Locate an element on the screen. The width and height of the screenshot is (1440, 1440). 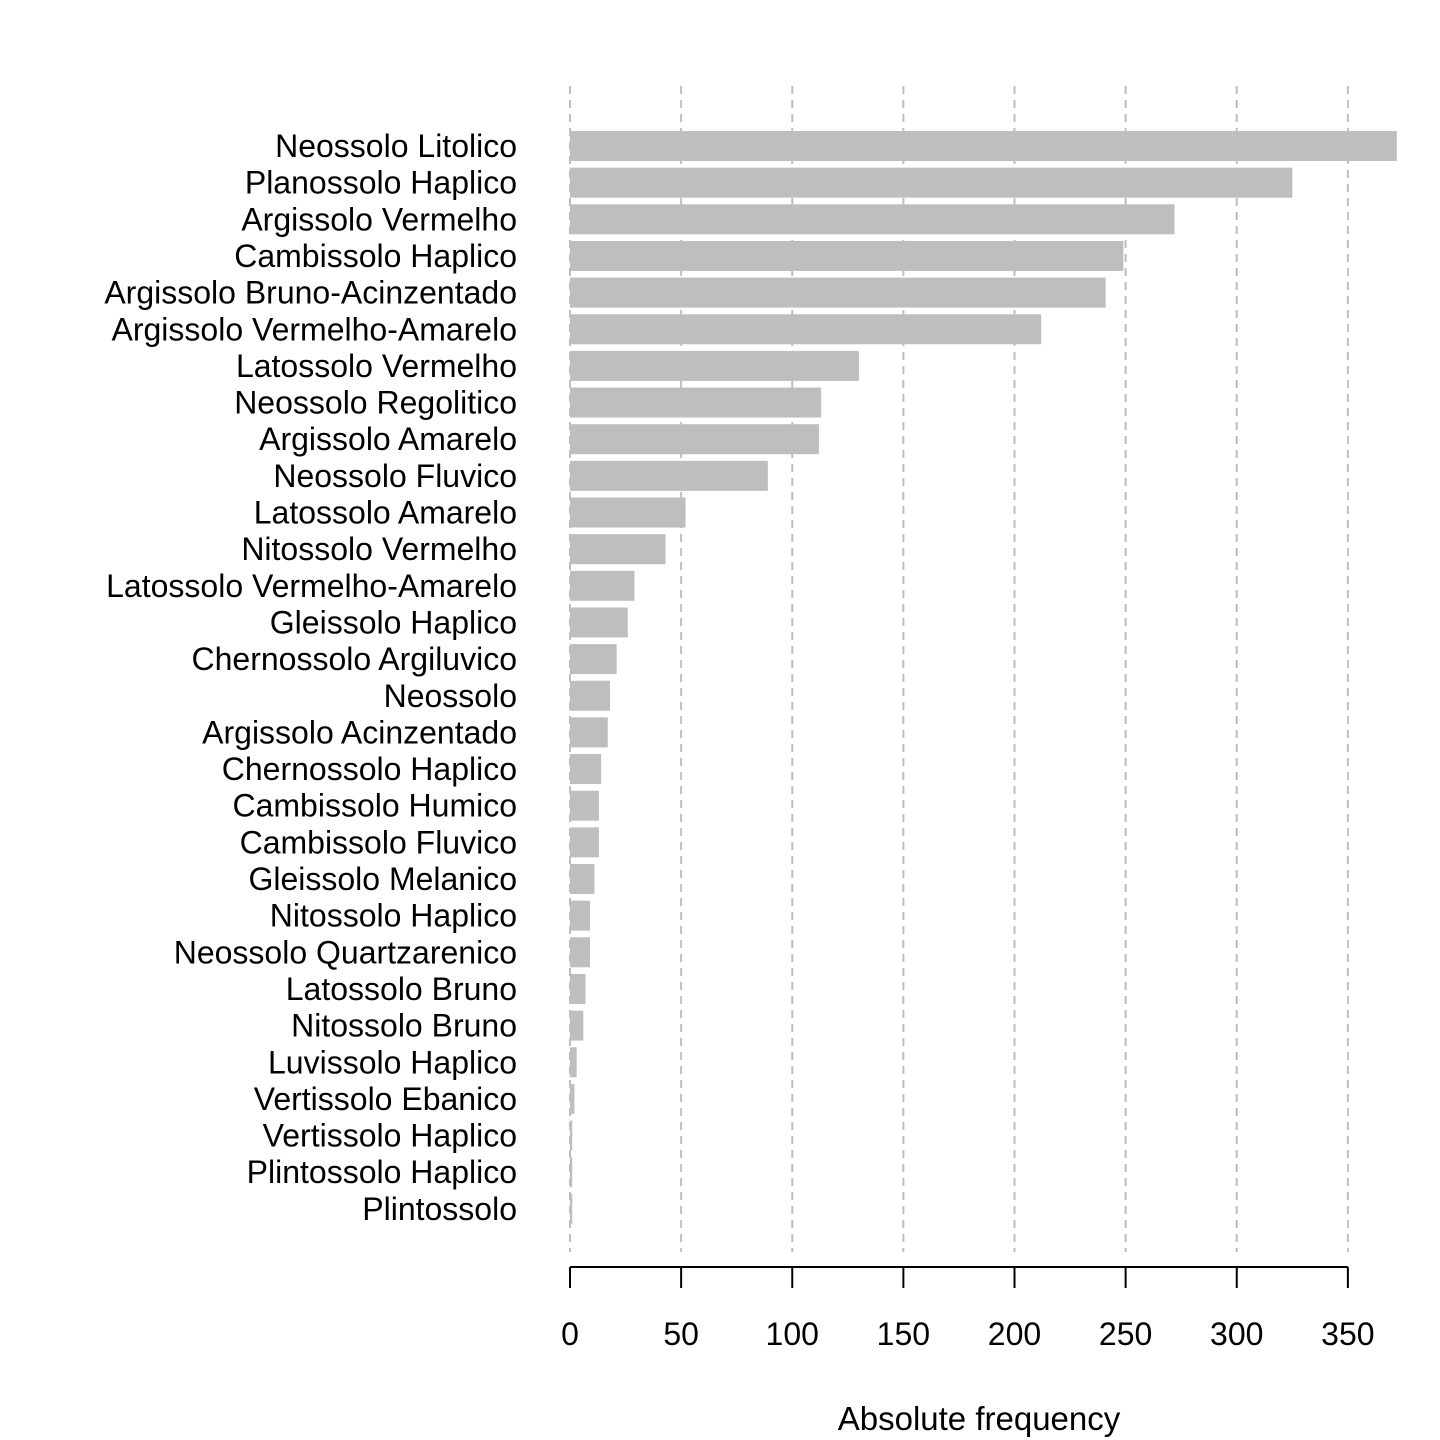
tick-label: 200 is located at coordinates (1014, 1334).